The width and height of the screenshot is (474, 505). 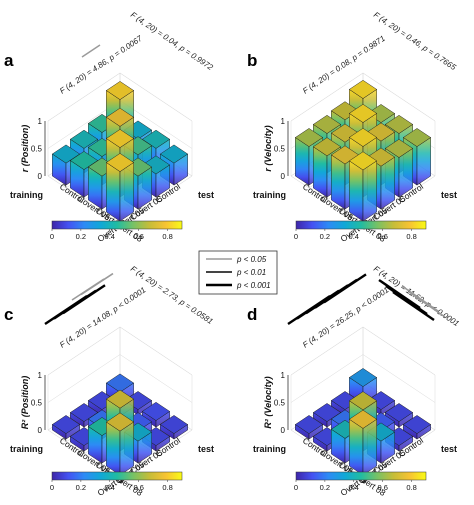 I want to click on stat-training: F (4, 20) = 0.08, p = 0.9871, so click(x=344, y=65).